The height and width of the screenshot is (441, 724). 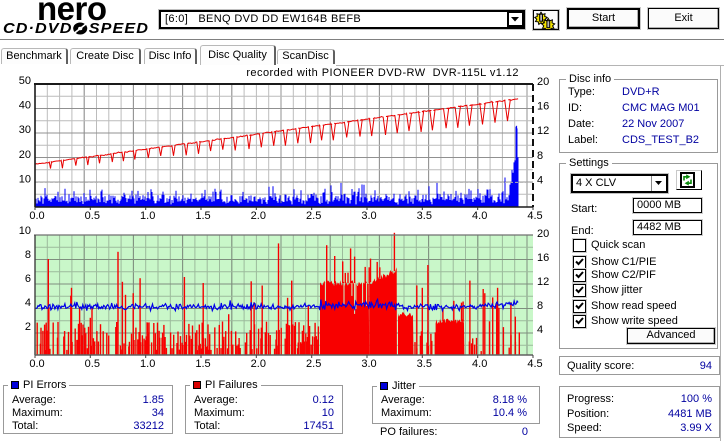 What do you see at coordinates (28, 279) in the screenshot?
I see `svg-text: 6` at bounding box center [28, 279].